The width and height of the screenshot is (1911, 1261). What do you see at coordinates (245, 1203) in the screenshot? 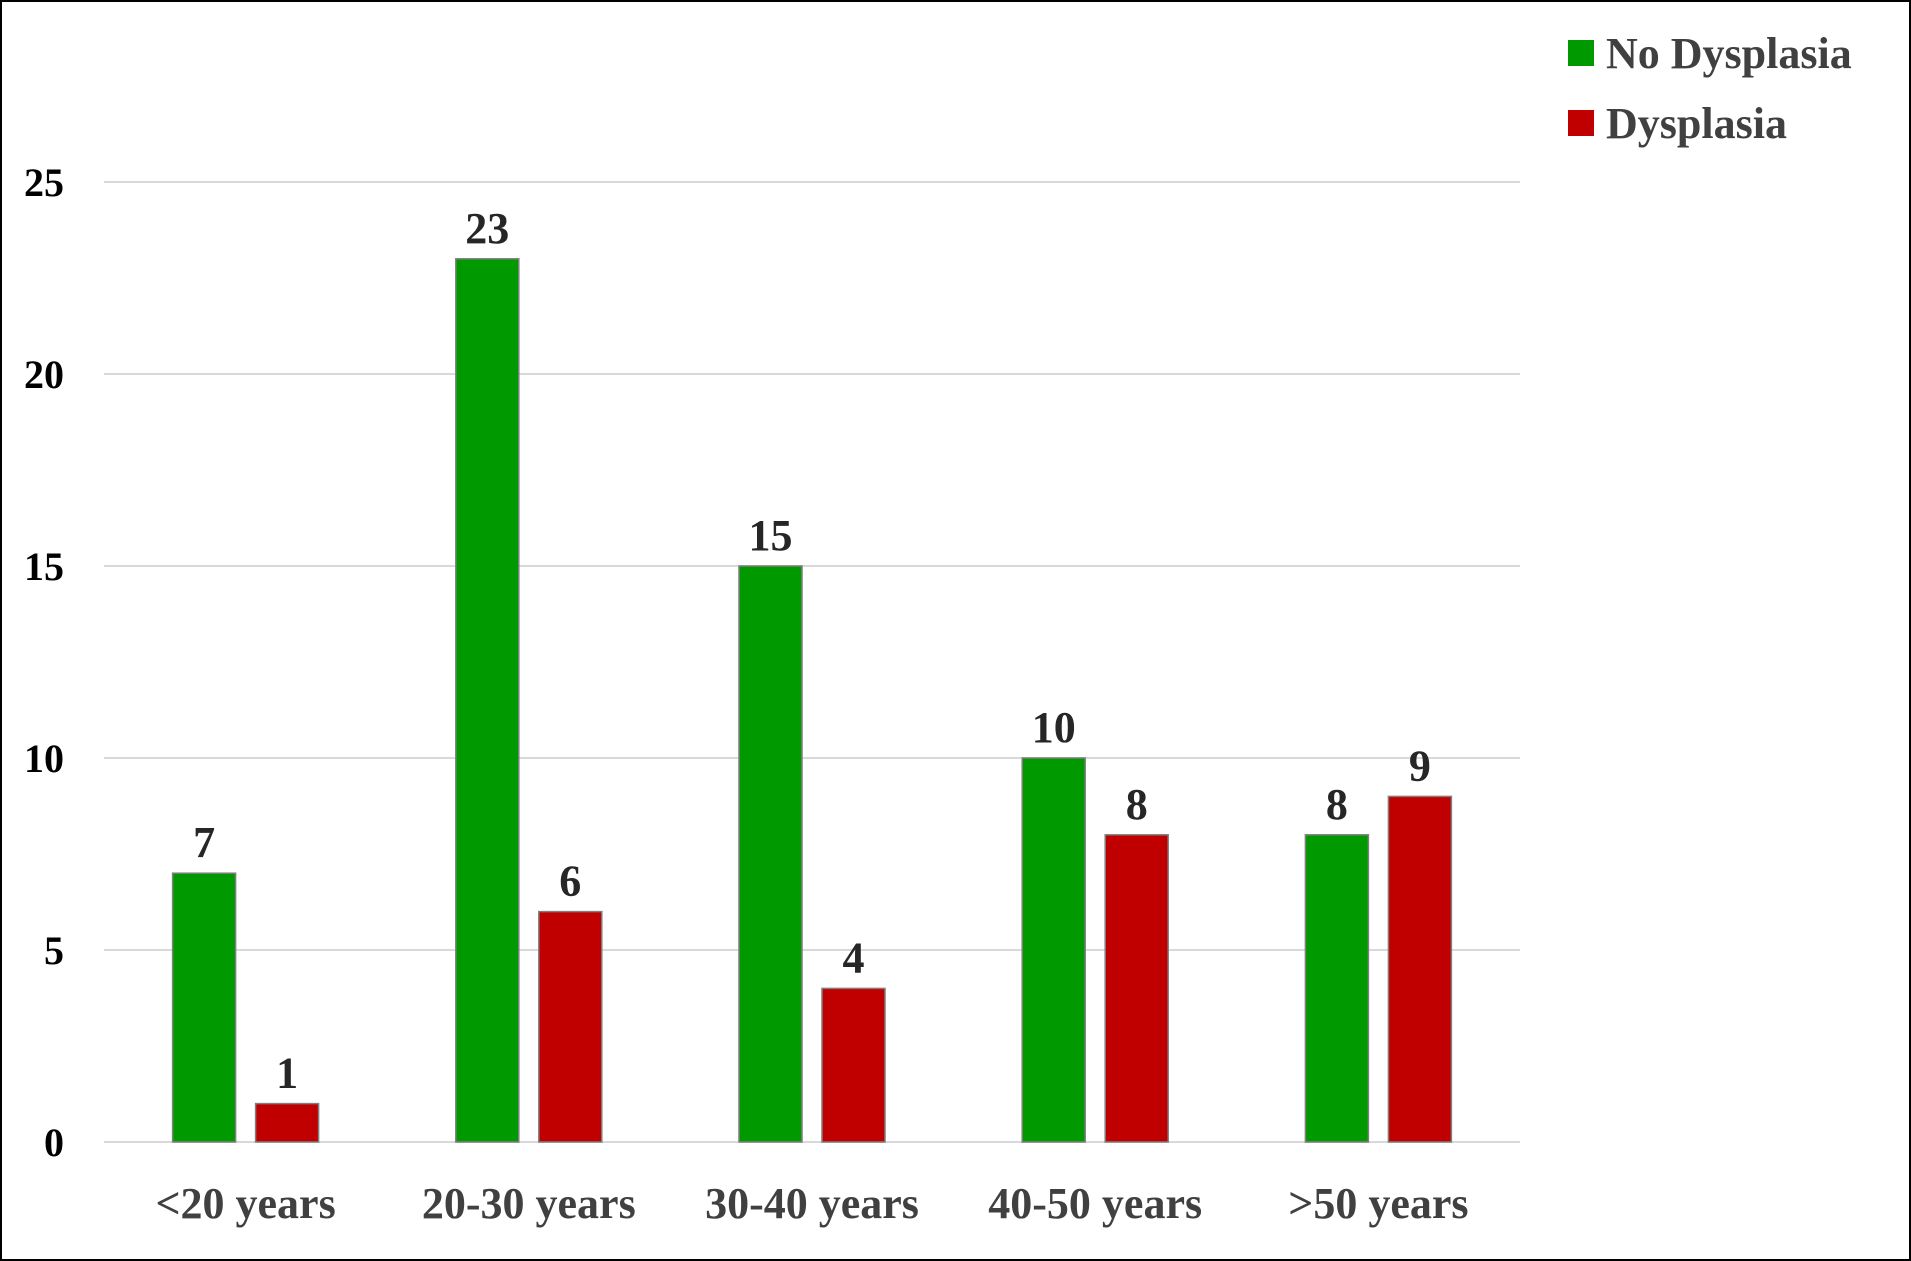
I see `x-category-label: <20 years` at bounding box center [245, 1203].